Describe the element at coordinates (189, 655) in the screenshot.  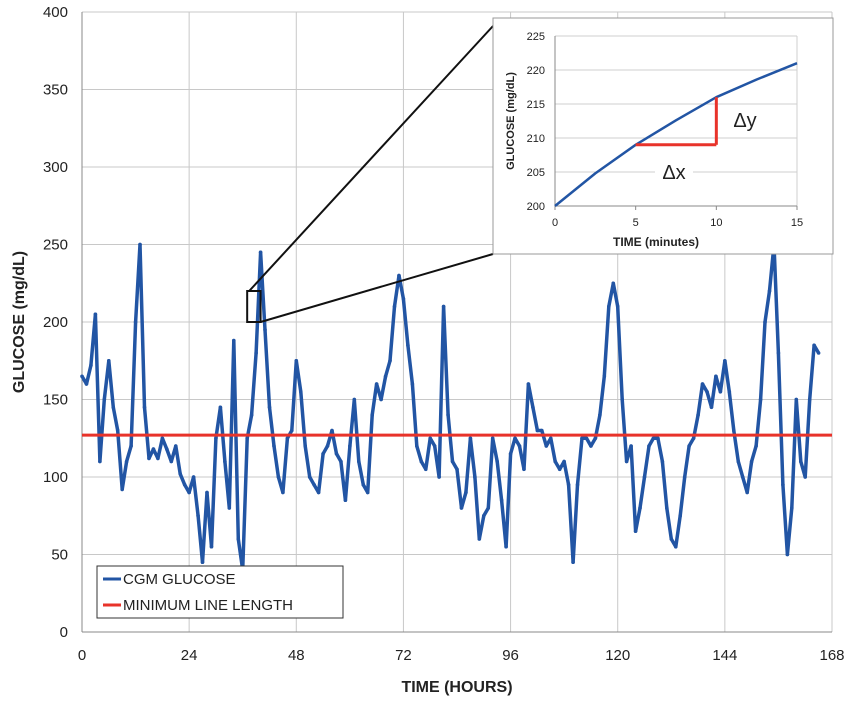
I see `main-x-tick-label: 24` at that location.